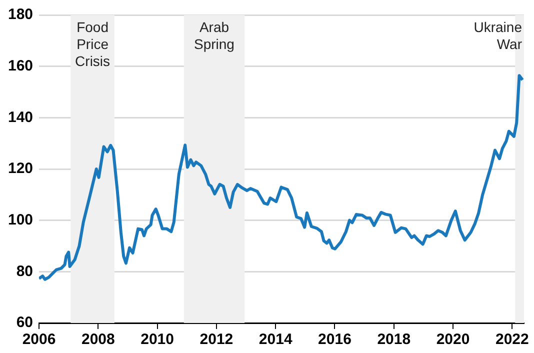  I want to click on band-label: Arab Spring, so click(214, 35).